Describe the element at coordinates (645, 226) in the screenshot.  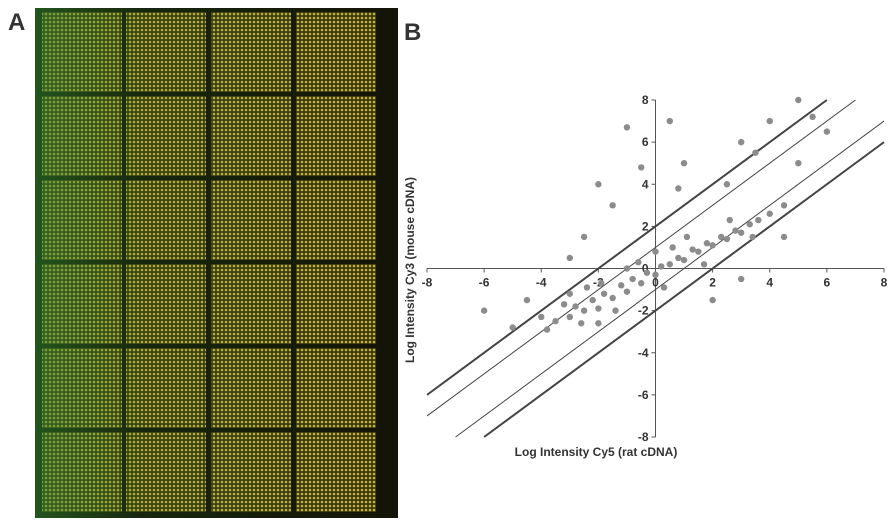
I see `y-tick-label: 2` at that location.